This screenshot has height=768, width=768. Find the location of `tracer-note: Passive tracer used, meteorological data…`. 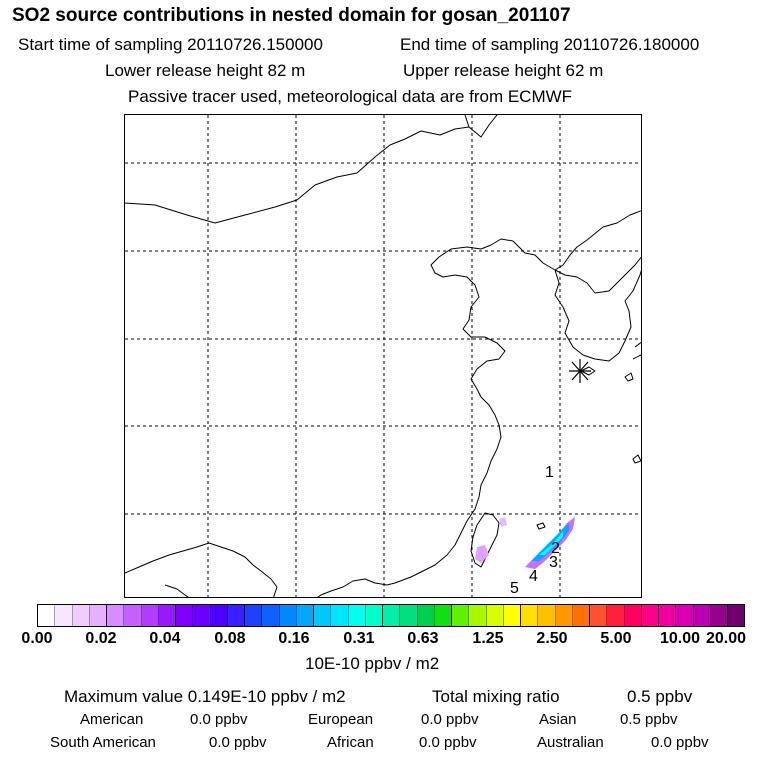

tracer-note: Passive tracer used, meteorological data… is located at coordinates (350, 96).